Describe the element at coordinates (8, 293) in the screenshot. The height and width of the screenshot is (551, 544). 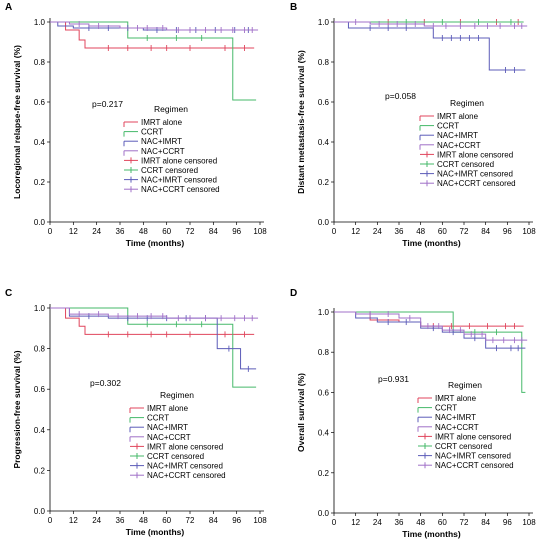
I see `panel-letter: C` at that location.